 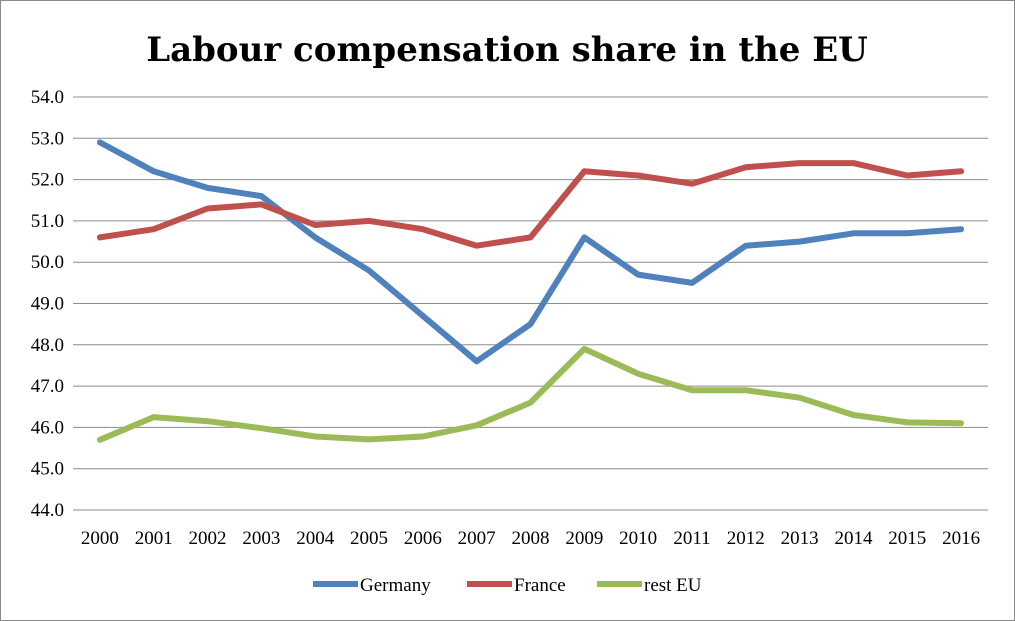 What do you see at coordinates (691, 538) in the screenshot?
I see `x-tick-label: 2011` at bounding box center [691, 538].